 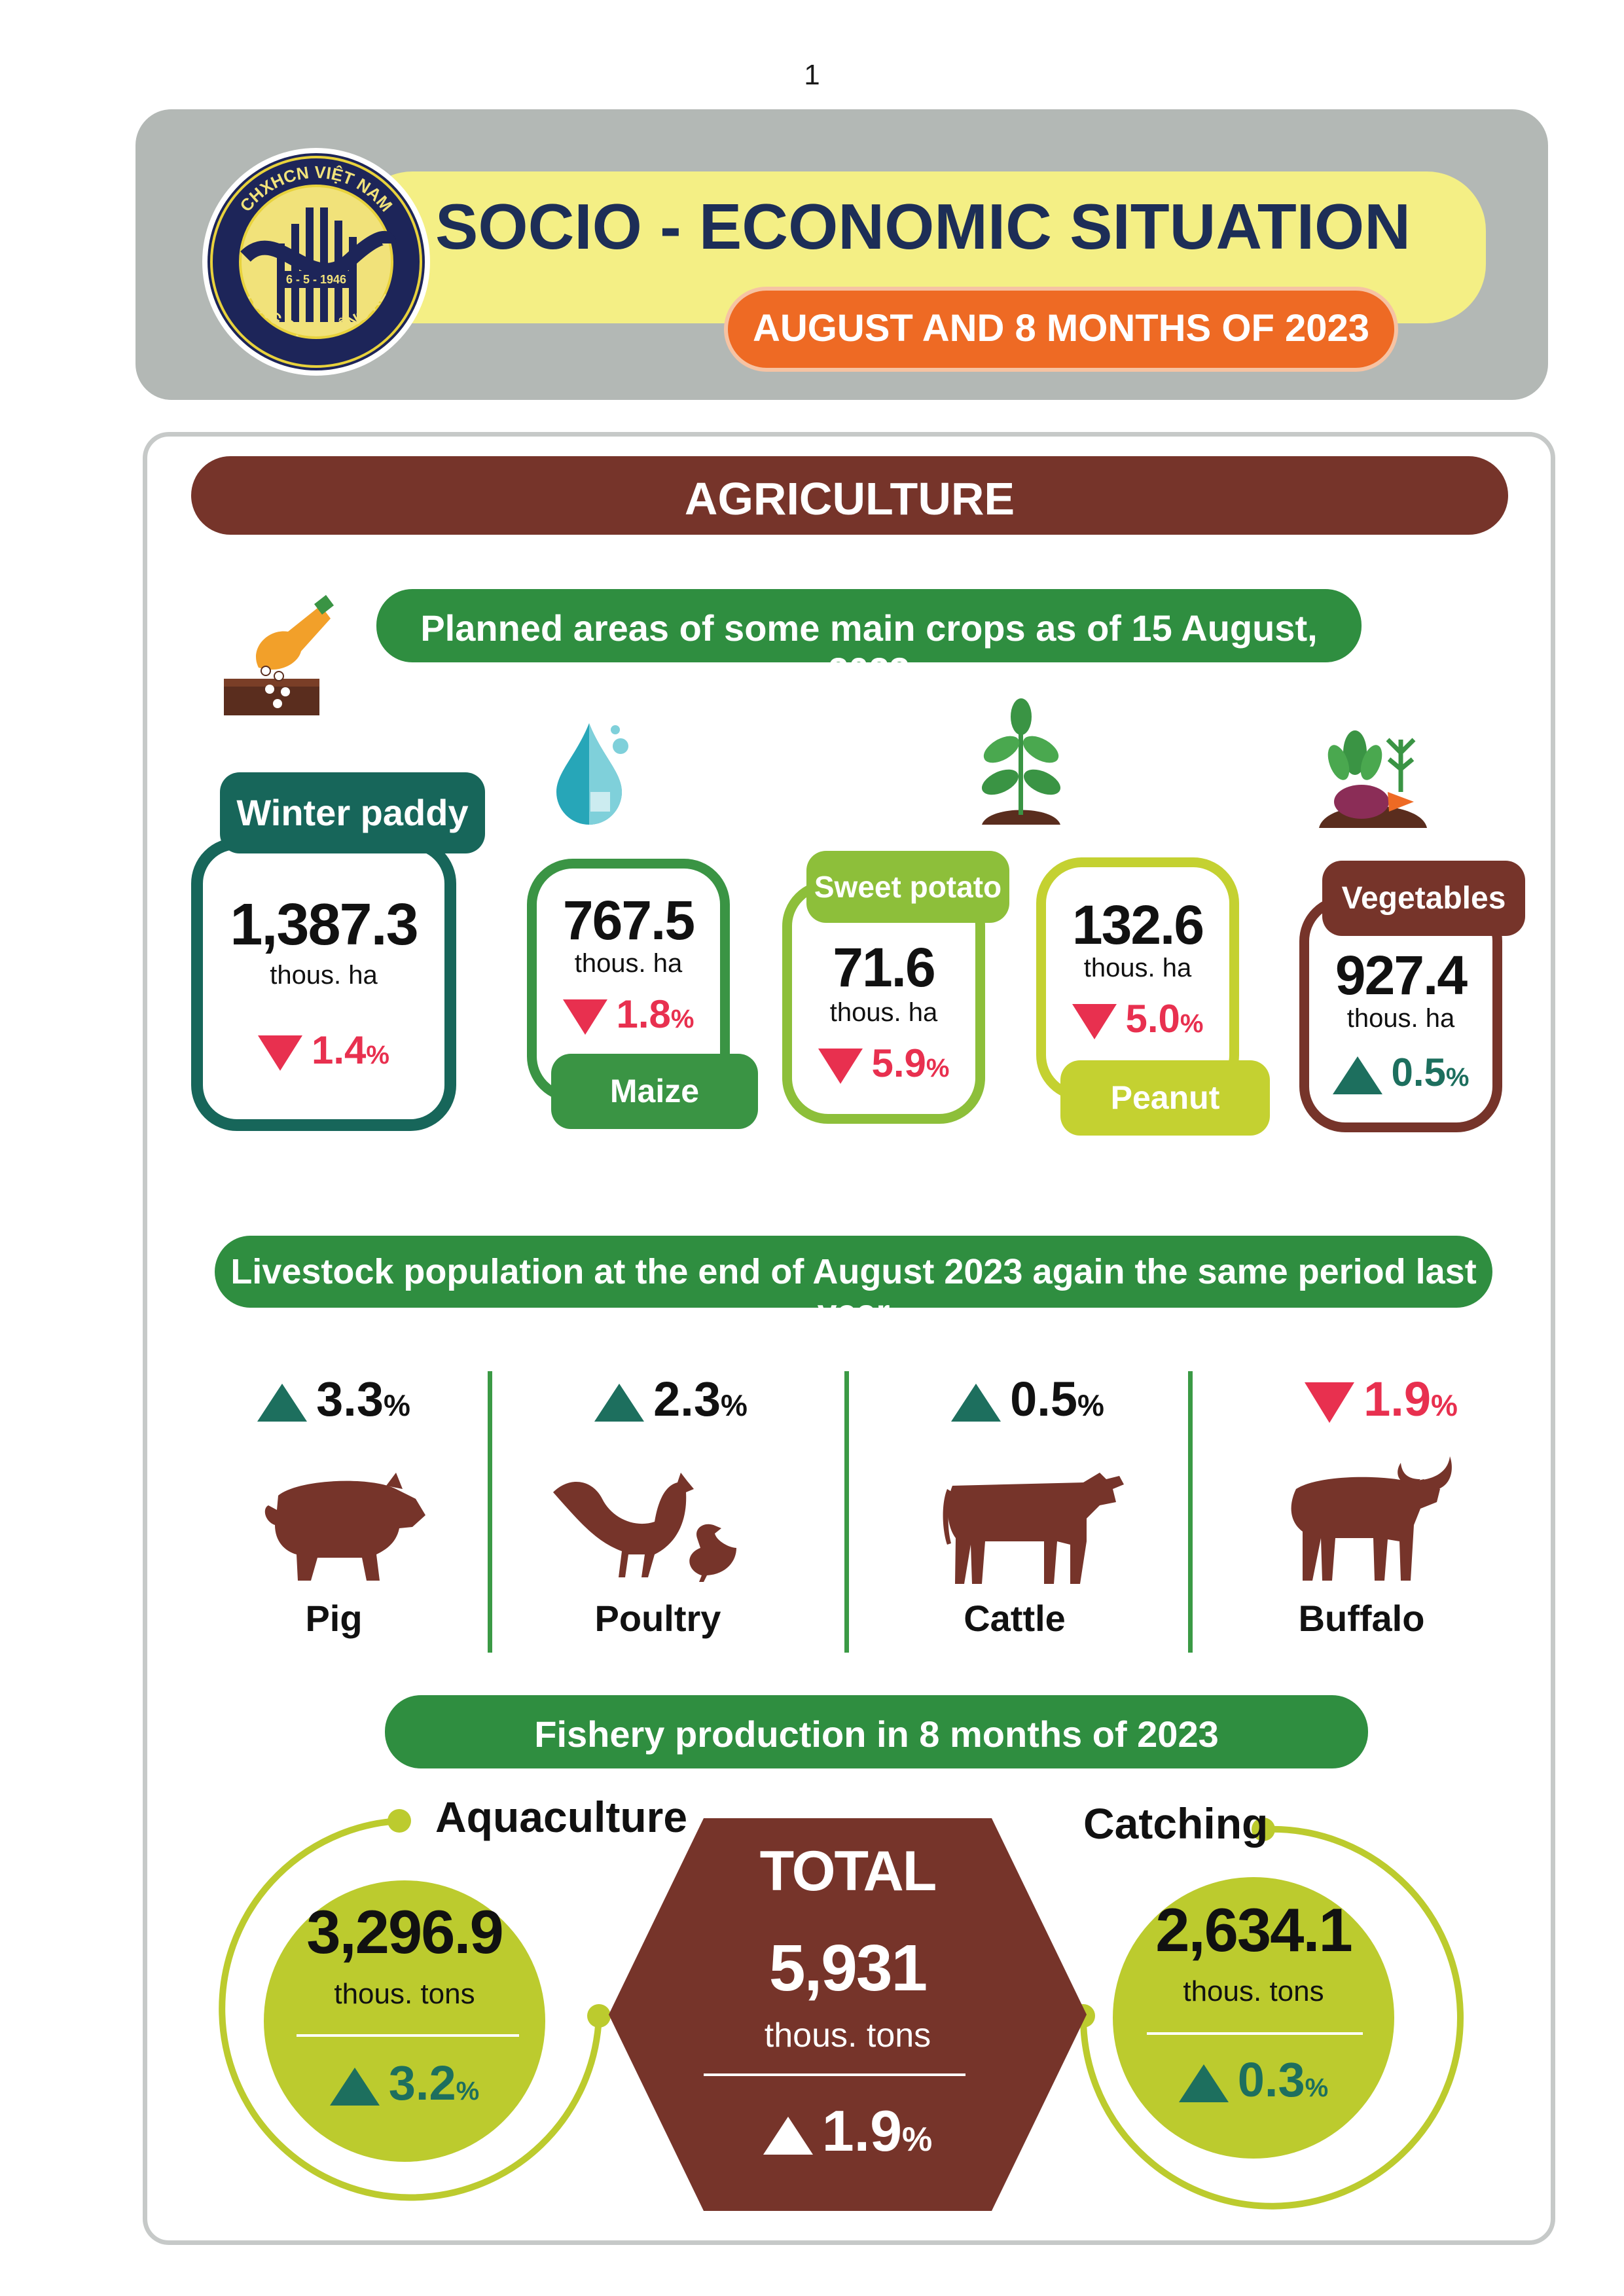 What do you see at coordinates (1400, 1072) in the screenshot?
I see `crop-change-vegetables: 0.5%` at bounding box center [1400, 1072].